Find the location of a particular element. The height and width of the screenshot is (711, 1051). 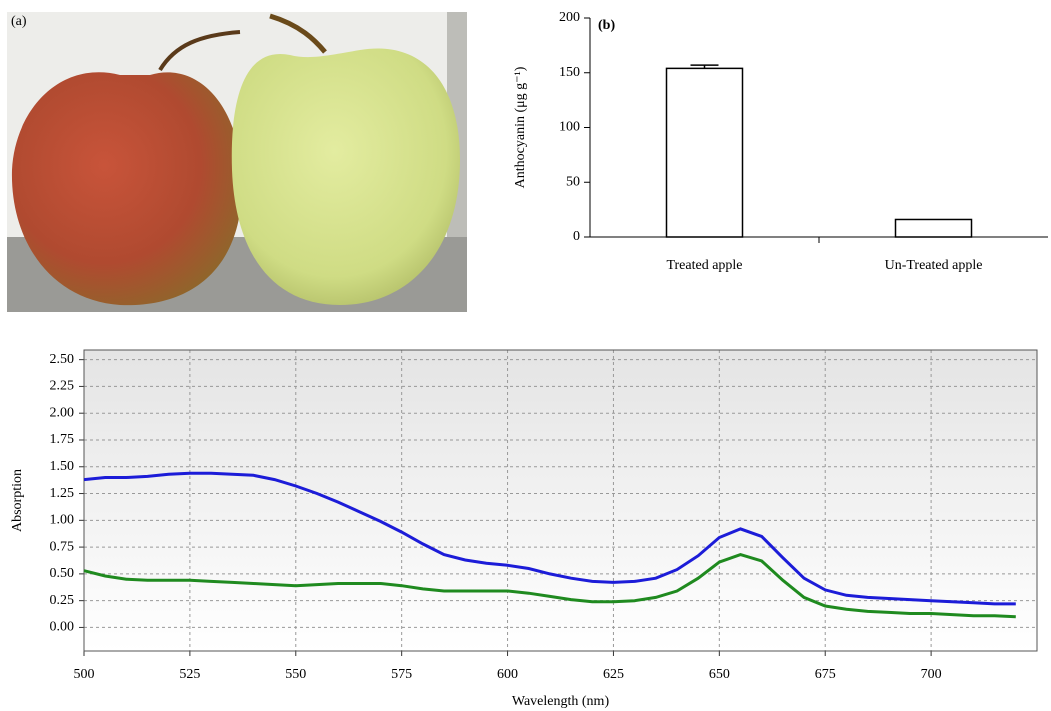

y-tick-label: 1.25 is located at coordinates (62, 493).